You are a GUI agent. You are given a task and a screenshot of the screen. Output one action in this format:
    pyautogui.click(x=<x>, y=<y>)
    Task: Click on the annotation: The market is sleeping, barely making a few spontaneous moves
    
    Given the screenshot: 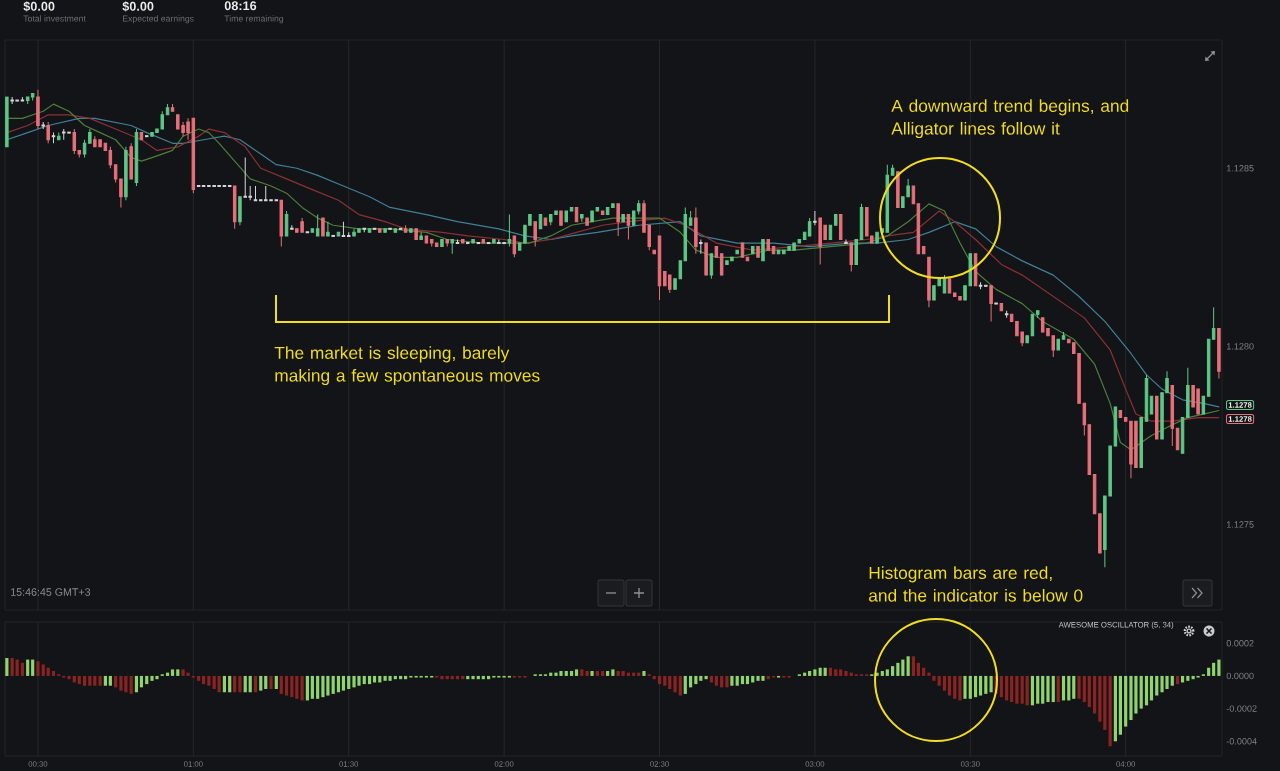 What is the action you would take?
    pyautogui.click(x=407, y=366)
    